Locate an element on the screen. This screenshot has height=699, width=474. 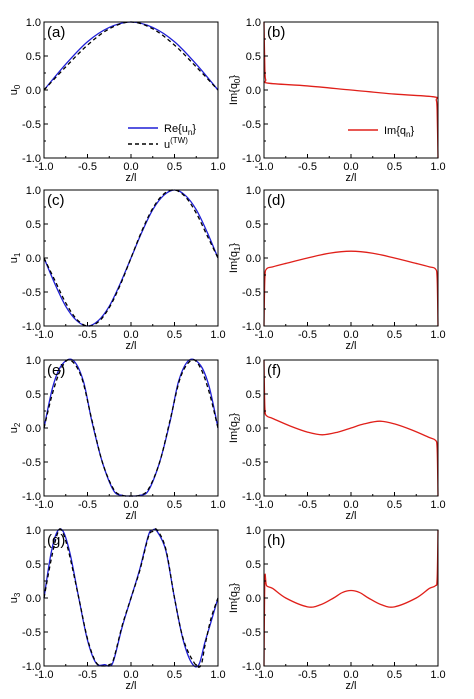
y-tick-label-d-2: 0.0 is located at coordinates (253, 259).